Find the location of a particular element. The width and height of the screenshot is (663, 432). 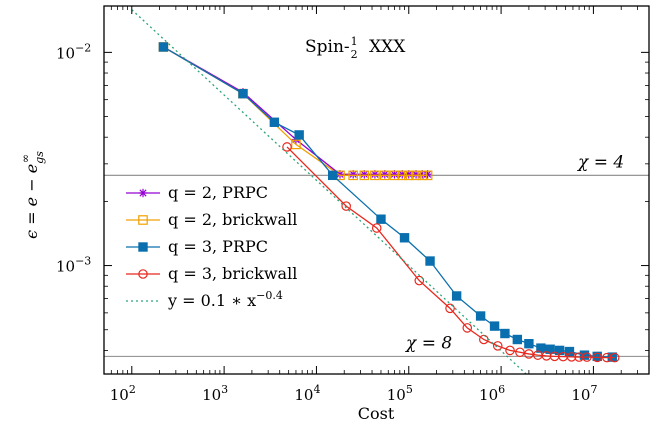

x-tick-label: 10⁴ is located at coordinates (307, 393).